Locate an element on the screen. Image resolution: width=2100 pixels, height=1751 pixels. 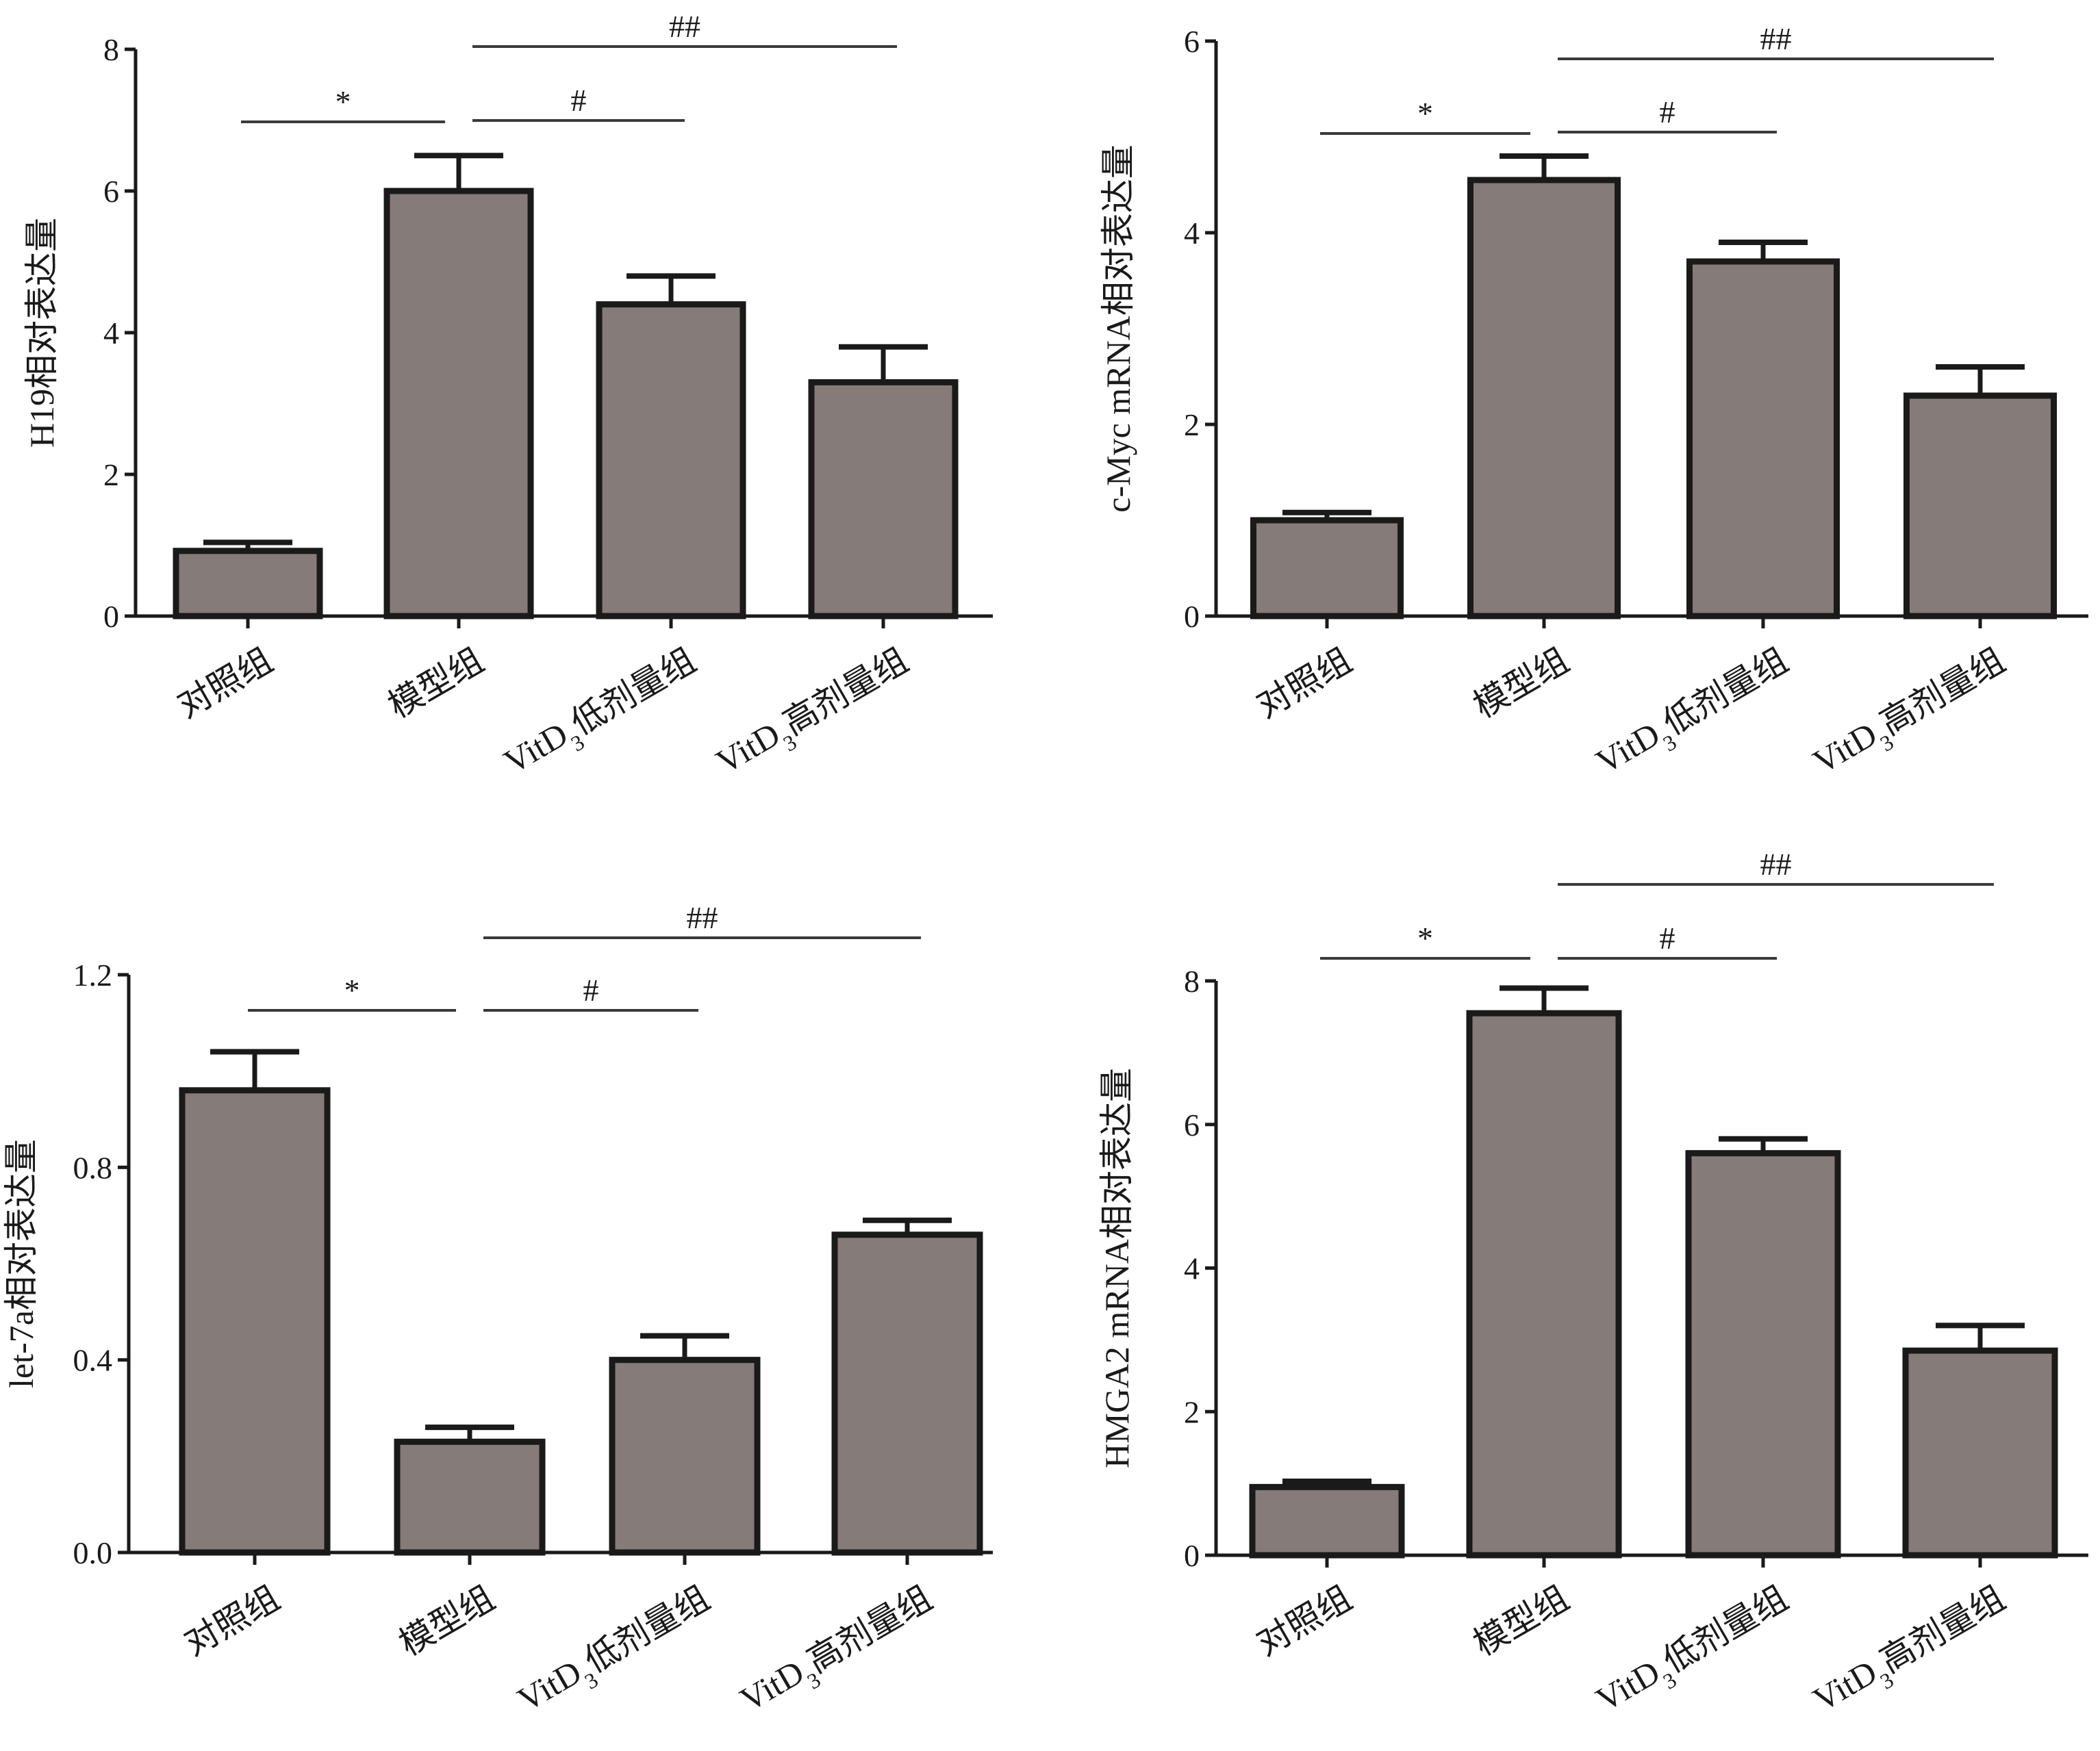
y-axis-label: HMGA2 mRNA相对表达量 is located at coordinates (1117, 1268).